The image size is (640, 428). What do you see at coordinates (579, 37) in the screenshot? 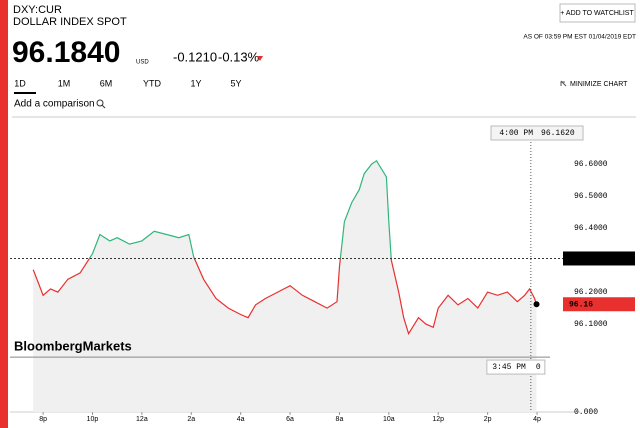
I see `as-of: AS OF 03:59 PM EST 01/04/2019 EDT` at bounding box center [579, 37].